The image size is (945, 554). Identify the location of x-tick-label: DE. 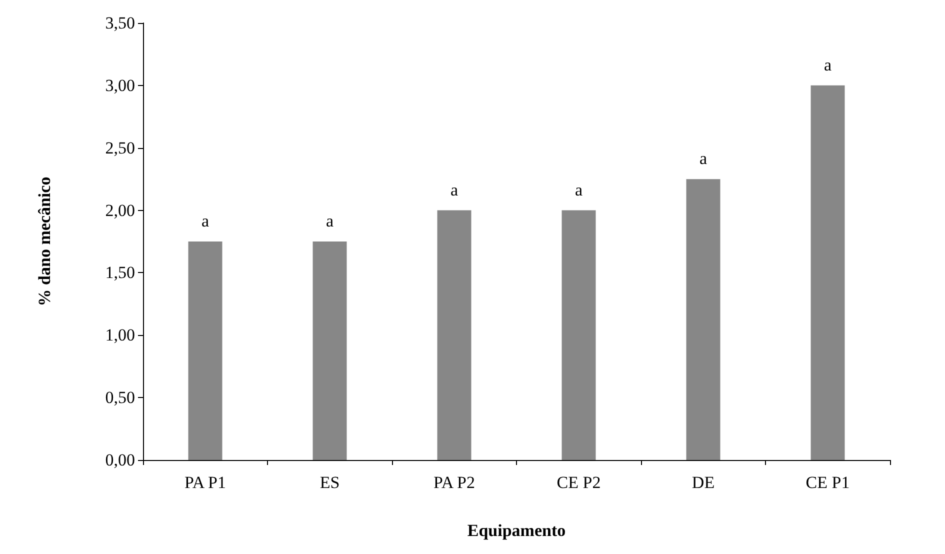
(703, 482).